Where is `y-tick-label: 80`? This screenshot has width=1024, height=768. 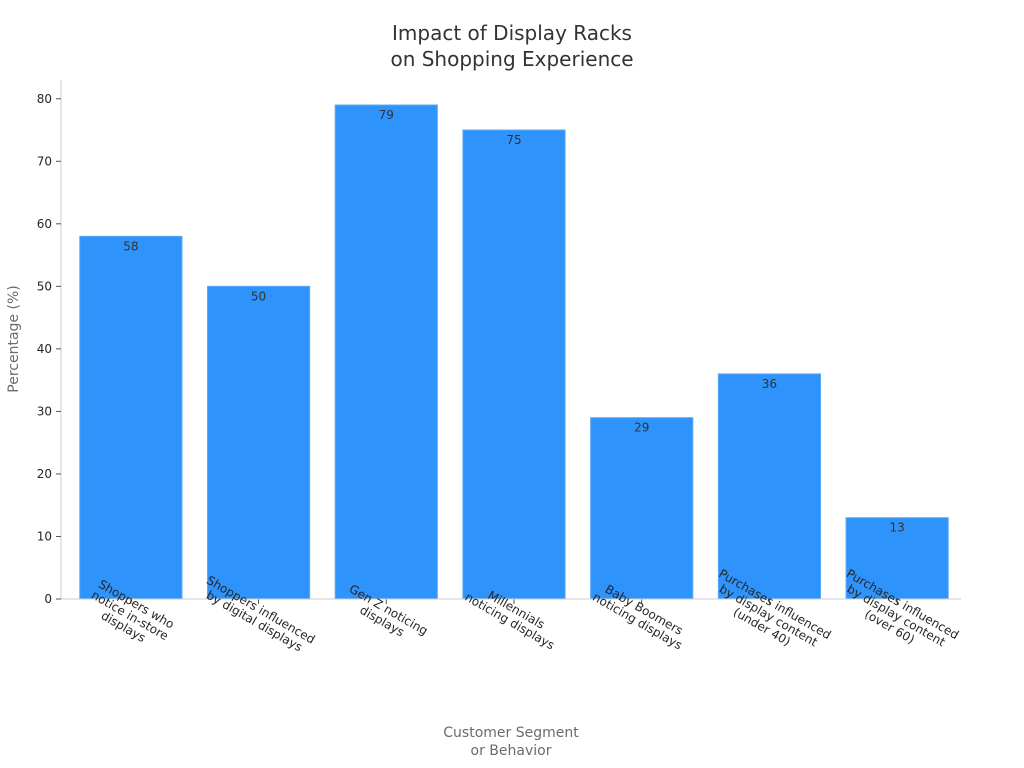 y-tick-label: 80 is located at coordinates (44, 99).